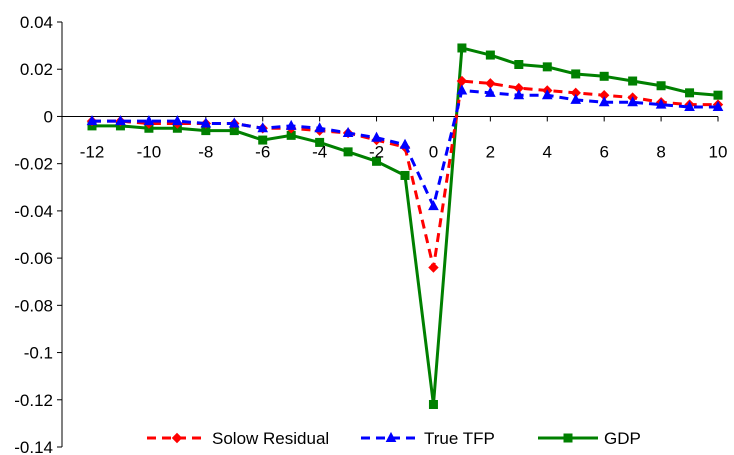  Describe the element at coordinates (547, 151) in the screenshot. I see `x-tick-label: 4` at that location.